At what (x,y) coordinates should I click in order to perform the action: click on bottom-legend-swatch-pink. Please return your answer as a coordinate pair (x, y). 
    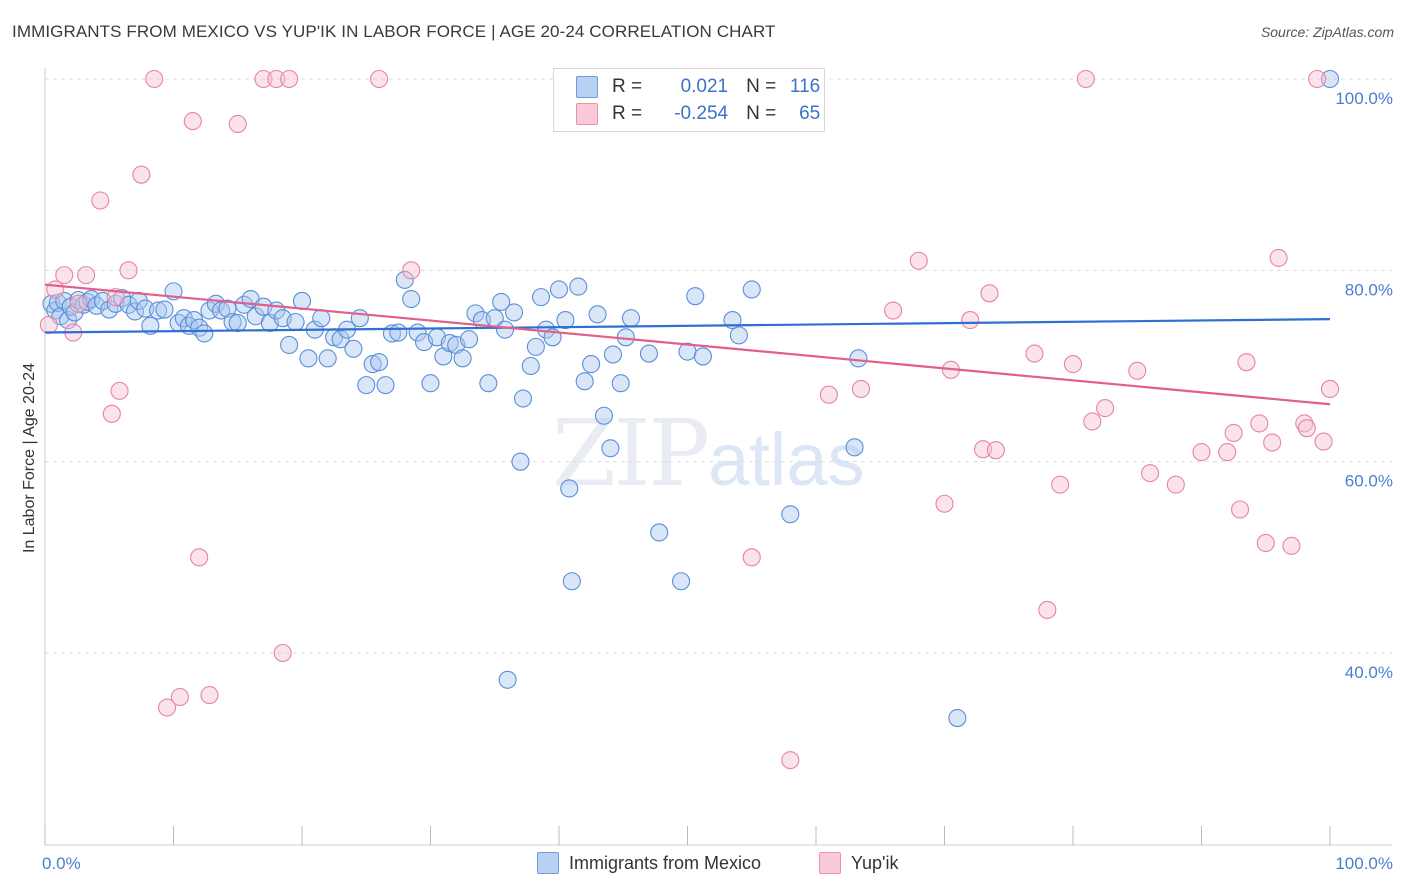
    Looking at the image, I should click on (830, 863).